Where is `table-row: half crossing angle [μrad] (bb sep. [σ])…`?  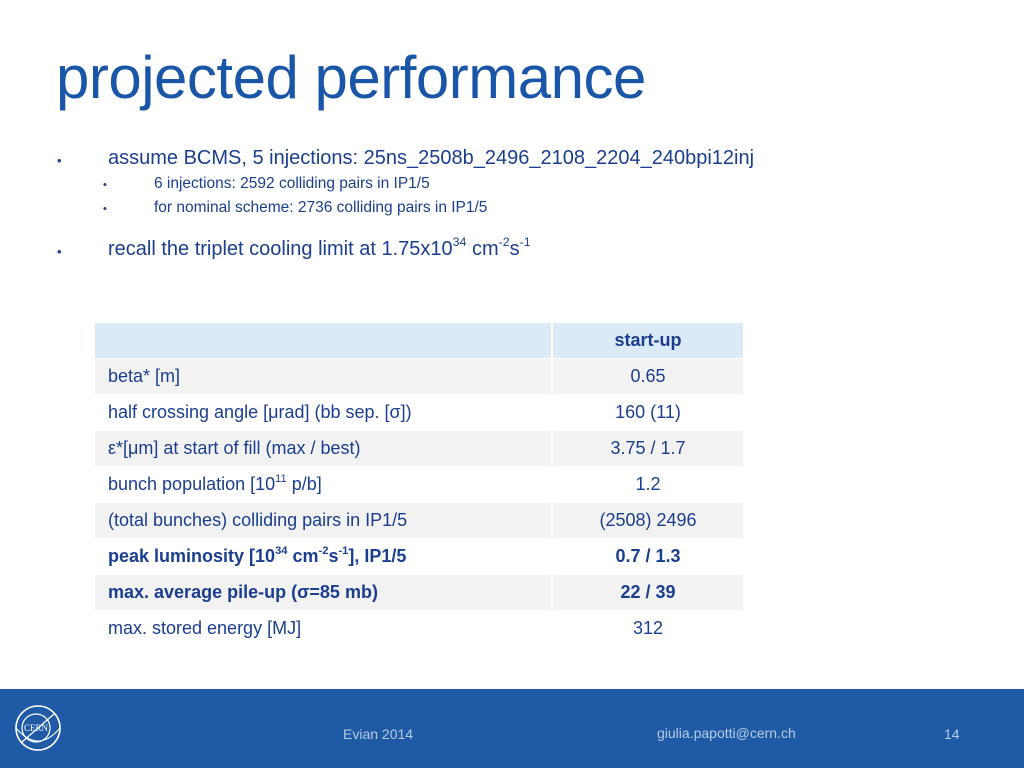
table-row: half crossing angle [μrad] (bb sep. [σ])… is located at coordinates (419, 412).